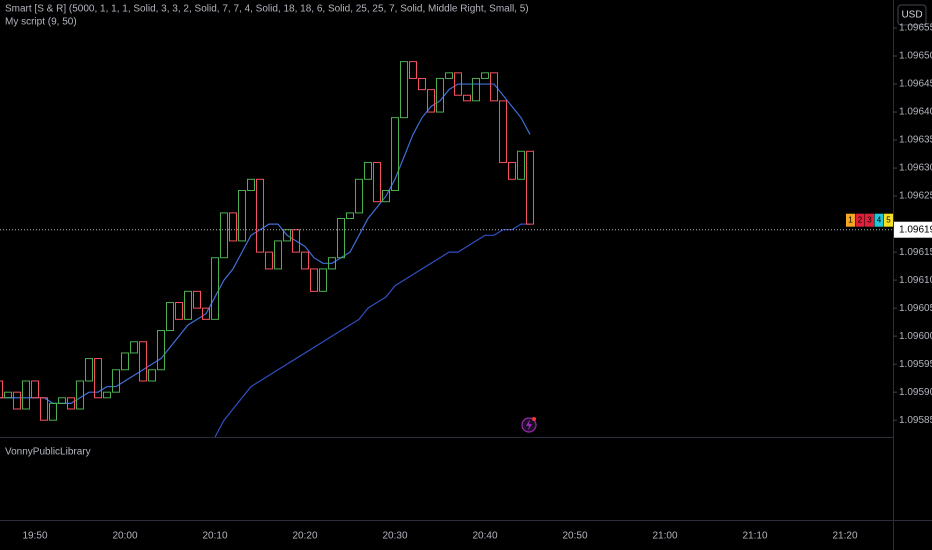  What do you see at coordinates (915, 229) in the screenshot?
I see `last-price-label: 1.09619` at bounding box center [915, 229].